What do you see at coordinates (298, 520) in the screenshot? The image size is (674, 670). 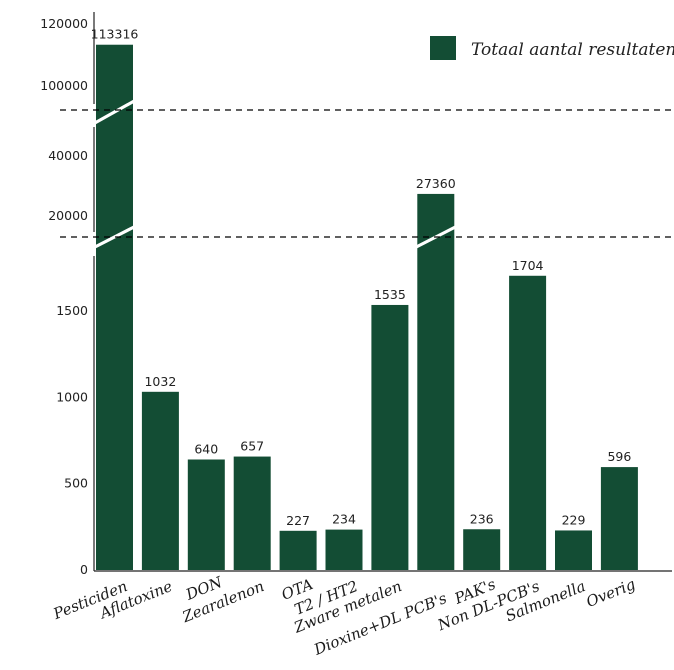 I see `bar-value-label: 227` at bounding box center [298, 520].